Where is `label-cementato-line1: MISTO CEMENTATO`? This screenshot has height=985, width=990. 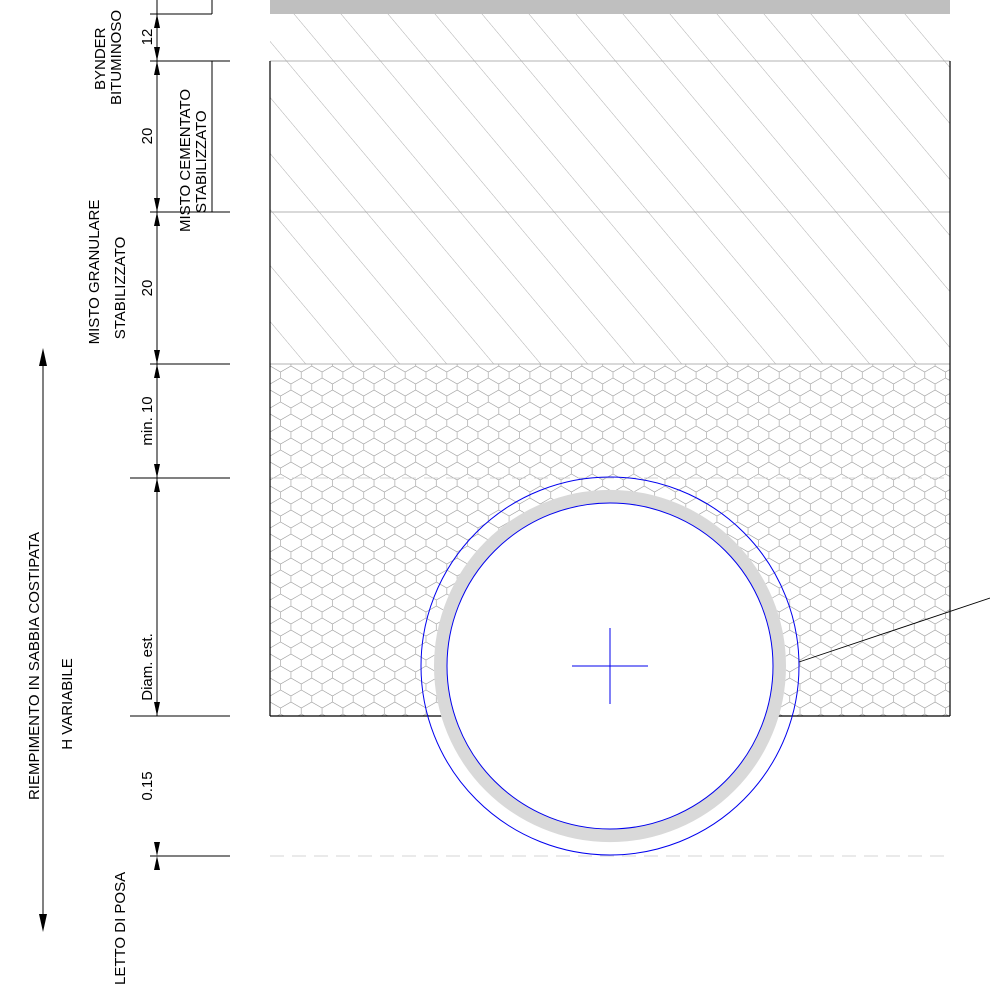 label-cementato-line1: MISTO CEMENTATO is located at coordinates (185, 160).